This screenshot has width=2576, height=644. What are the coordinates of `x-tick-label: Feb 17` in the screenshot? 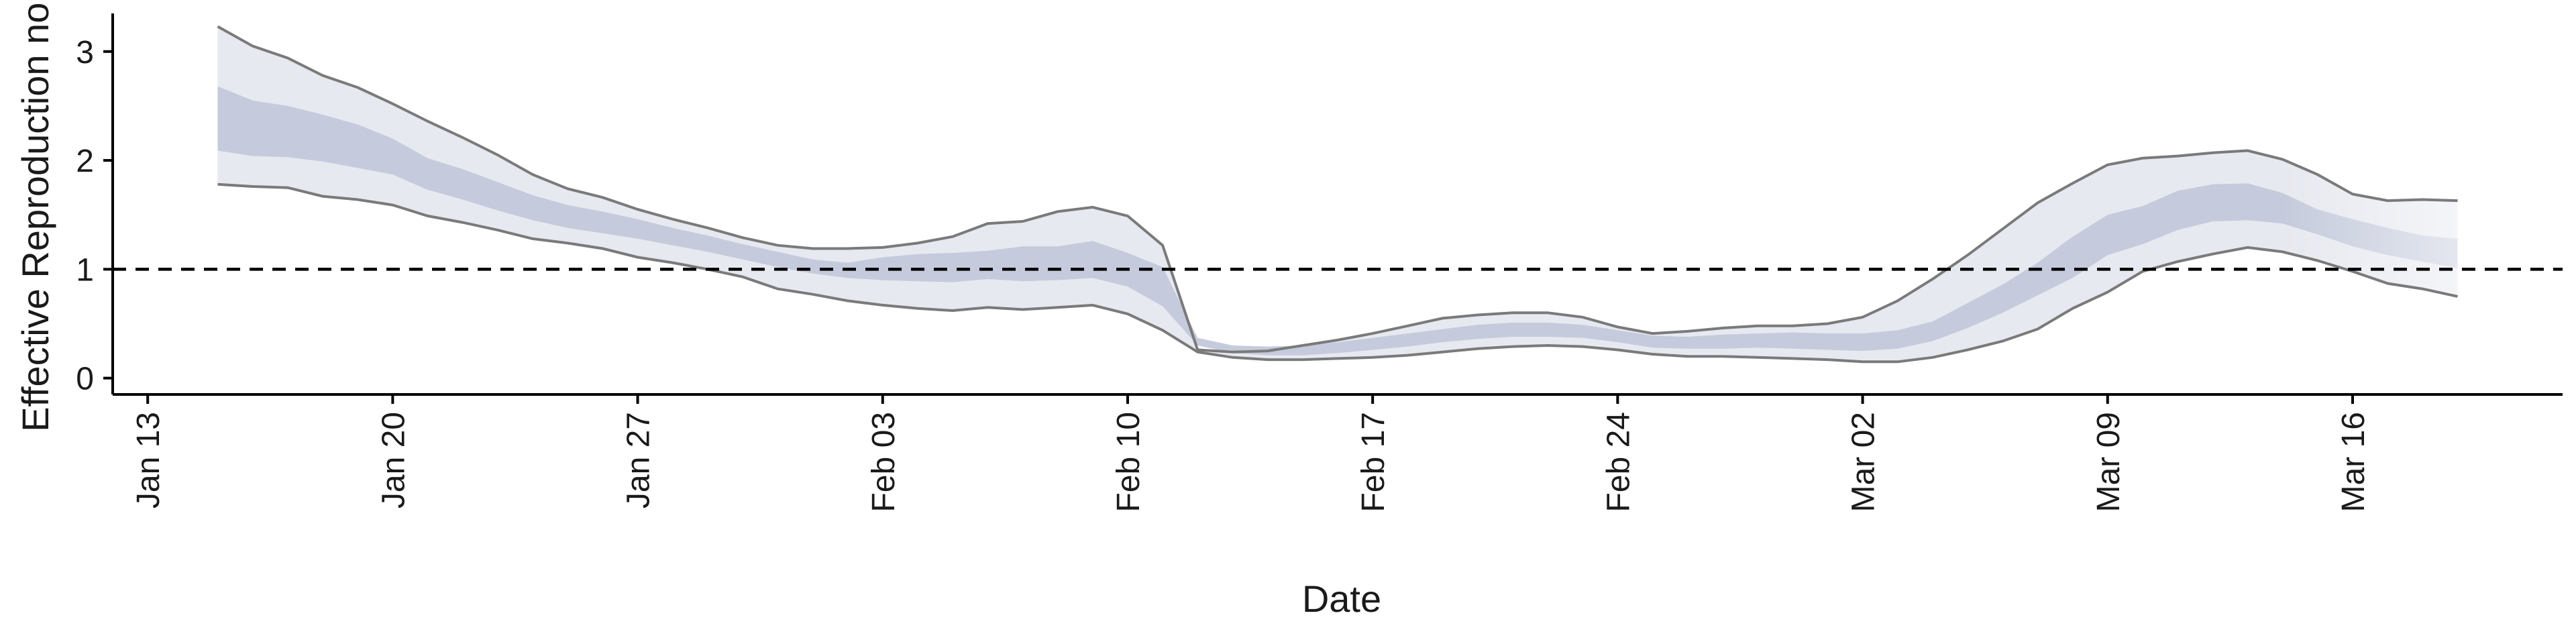 It's located at (1373, 462).